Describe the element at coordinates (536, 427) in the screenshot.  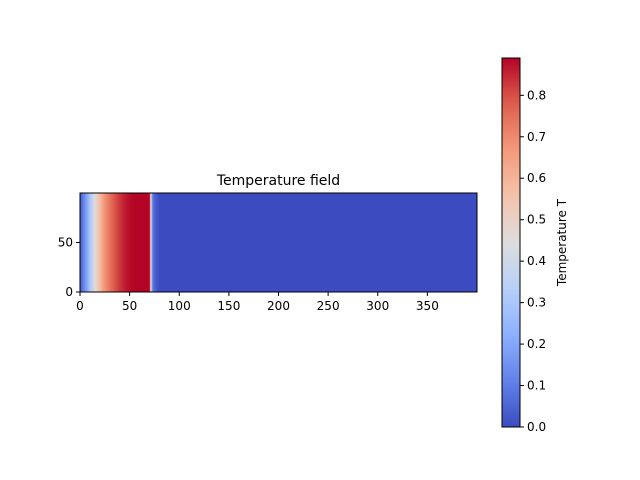
I see `colorbar-tick-label: 0.0` at that location.